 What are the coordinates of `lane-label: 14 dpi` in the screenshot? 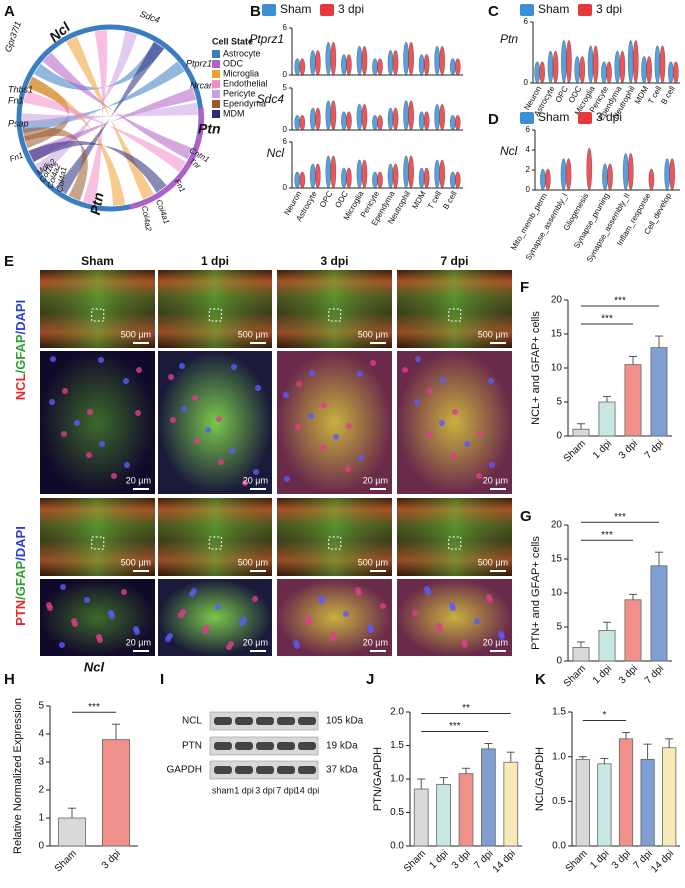 It's located at (307, 790).